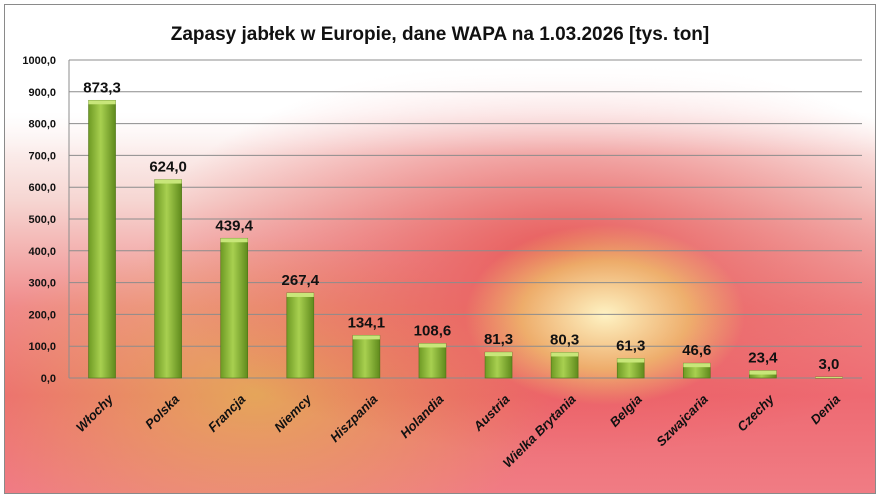 The height and width of the screenshot is (498, 880). What do you see at coordinates (825, 410) in the screenshot?
I see `x-tick-label: Denia` at bounding box center [825, 410].